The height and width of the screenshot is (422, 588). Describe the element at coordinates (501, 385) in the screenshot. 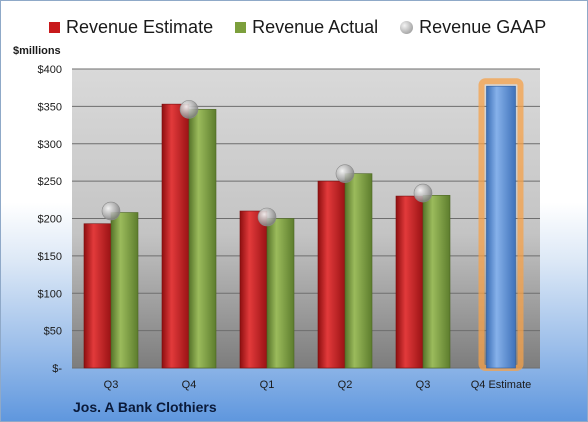

I see `x-tick-label: Q4 Estimate` at that location.